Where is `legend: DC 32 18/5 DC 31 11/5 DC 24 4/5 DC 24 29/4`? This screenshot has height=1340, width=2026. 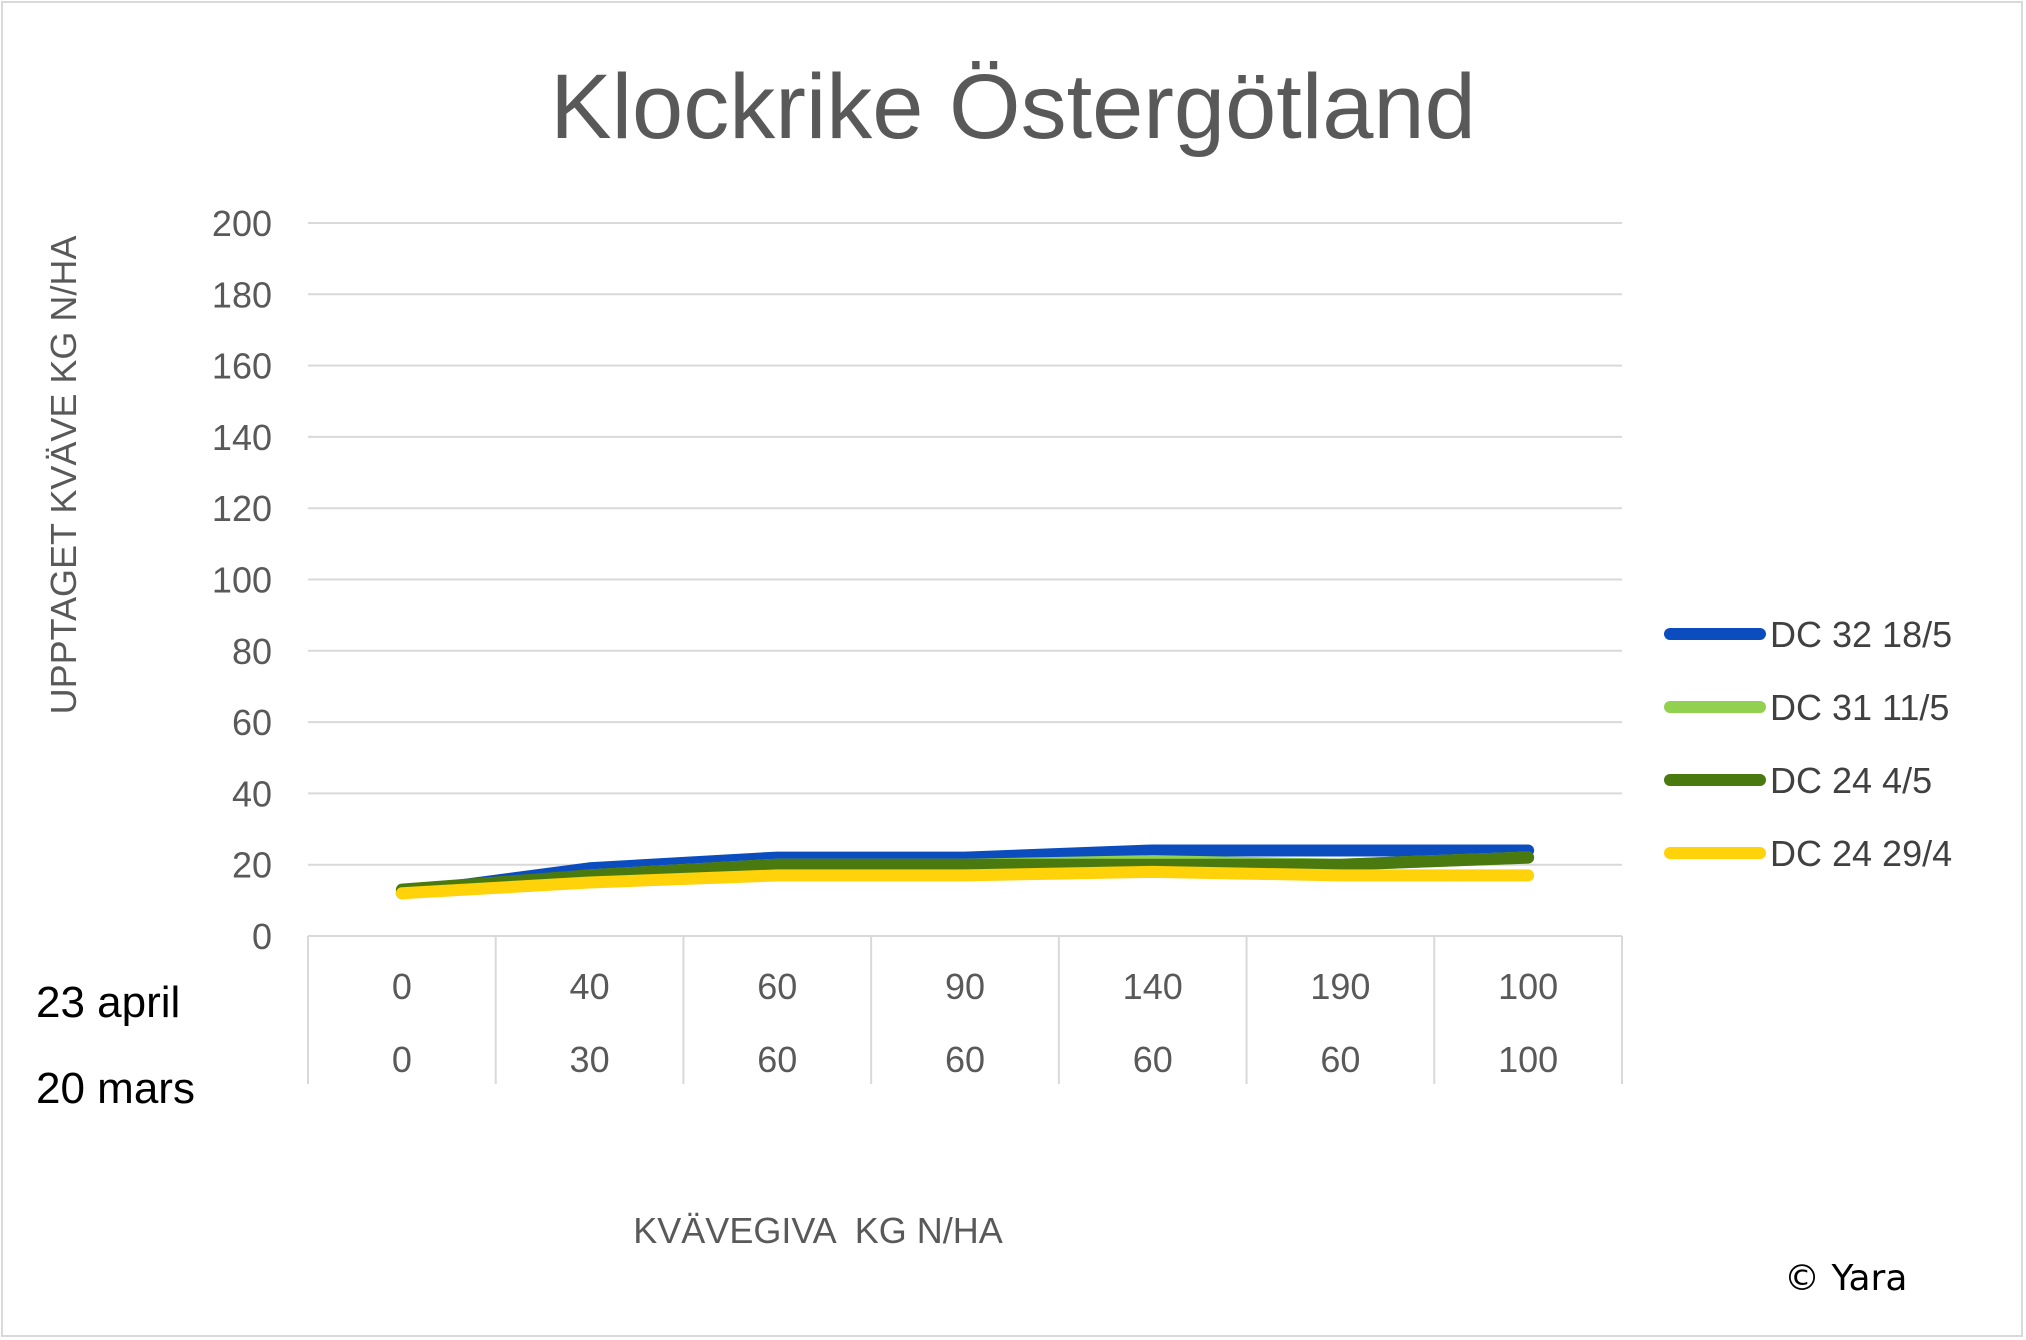 legend: DC 32 18/5 DC 31 11/5 DC 24 4/5 DC 24 29/4 is located at coordinates (1808, 744).